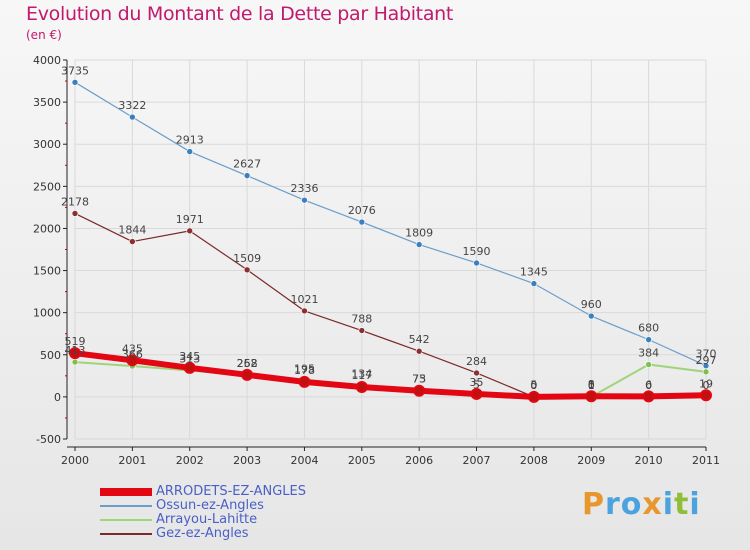  Describe the element at coordinates (47, 102) in the screenshot. I see `y-tick-label: 3500` at that location.